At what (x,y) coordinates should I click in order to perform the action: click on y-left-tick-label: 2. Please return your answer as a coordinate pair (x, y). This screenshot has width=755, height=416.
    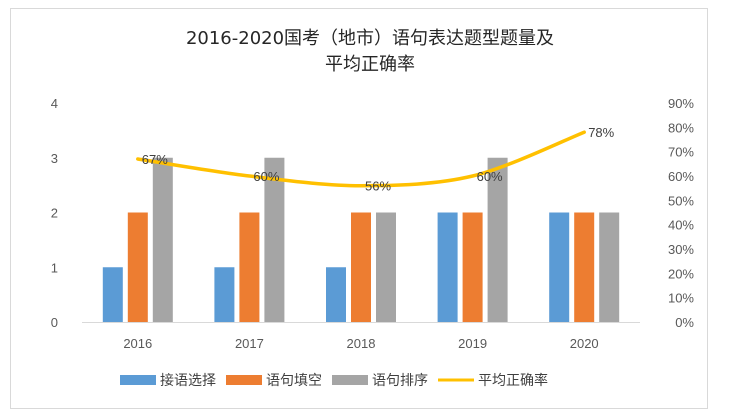
    Looking at the image, I should click on (54, 213).